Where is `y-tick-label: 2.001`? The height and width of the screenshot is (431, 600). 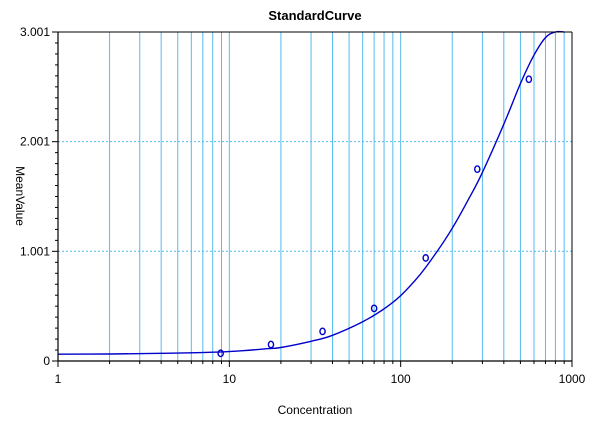
y-tick-label: 2.001 is located at coordinates (35, 142).